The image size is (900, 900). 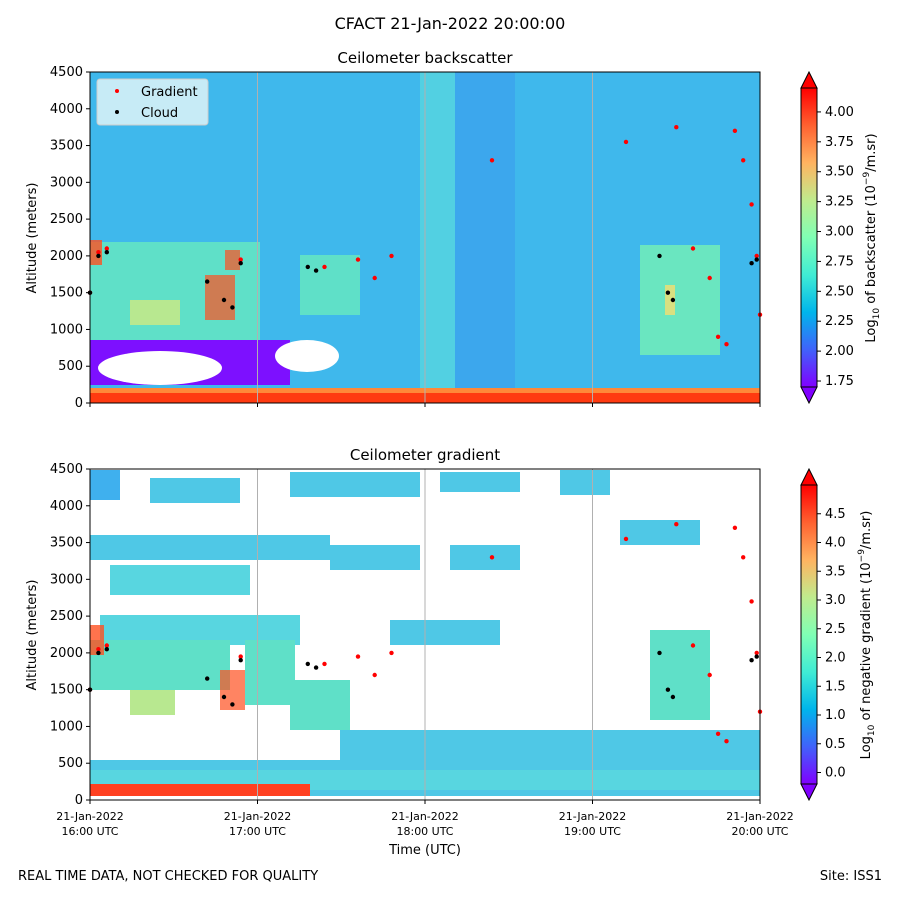 I want to click on y-tick-label: 1500, so click(x=66, y=293).